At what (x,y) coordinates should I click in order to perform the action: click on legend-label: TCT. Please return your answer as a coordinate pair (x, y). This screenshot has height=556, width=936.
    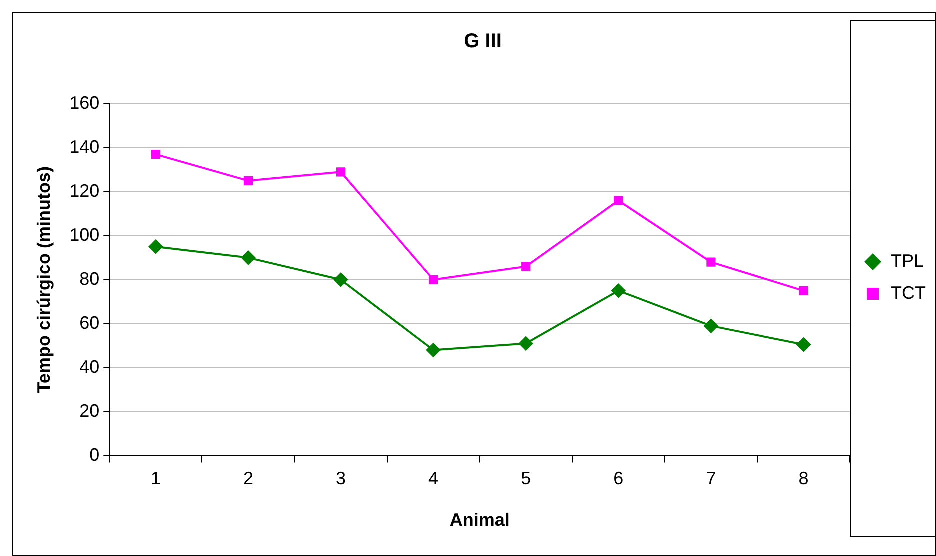
    Looking at the image, I should click on (908, 292).